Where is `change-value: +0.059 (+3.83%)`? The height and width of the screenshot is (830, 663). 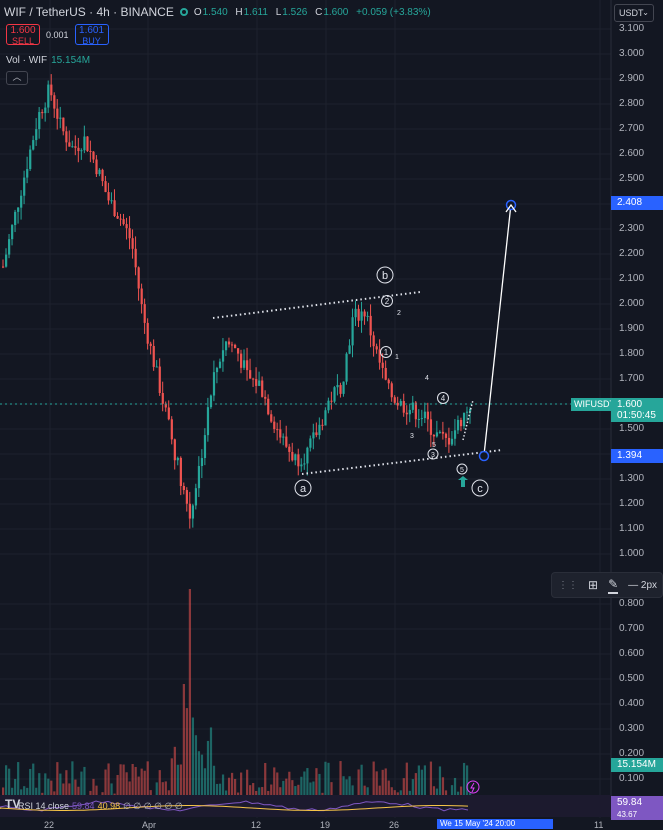 change-value: +0.059 (+3.83%) is located at coordinates (393, 12).